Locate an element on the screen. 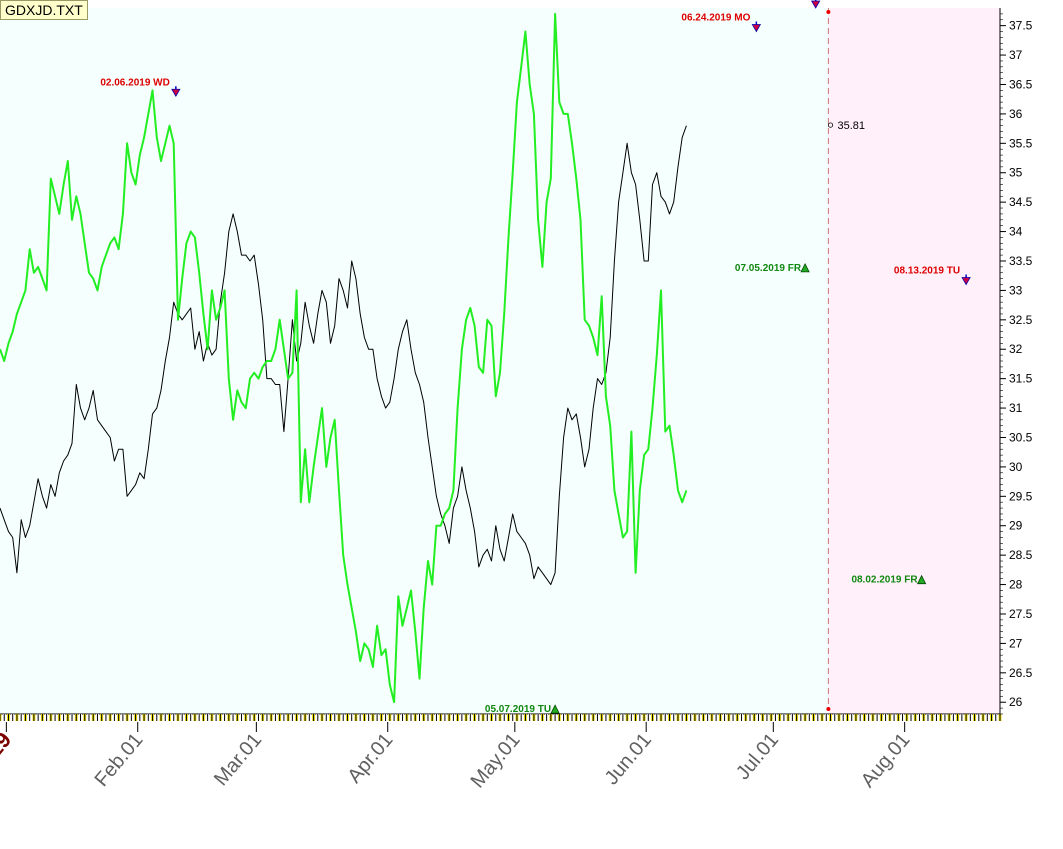  y-tick-label: 33.5 is located at coordinates (1021, 261).